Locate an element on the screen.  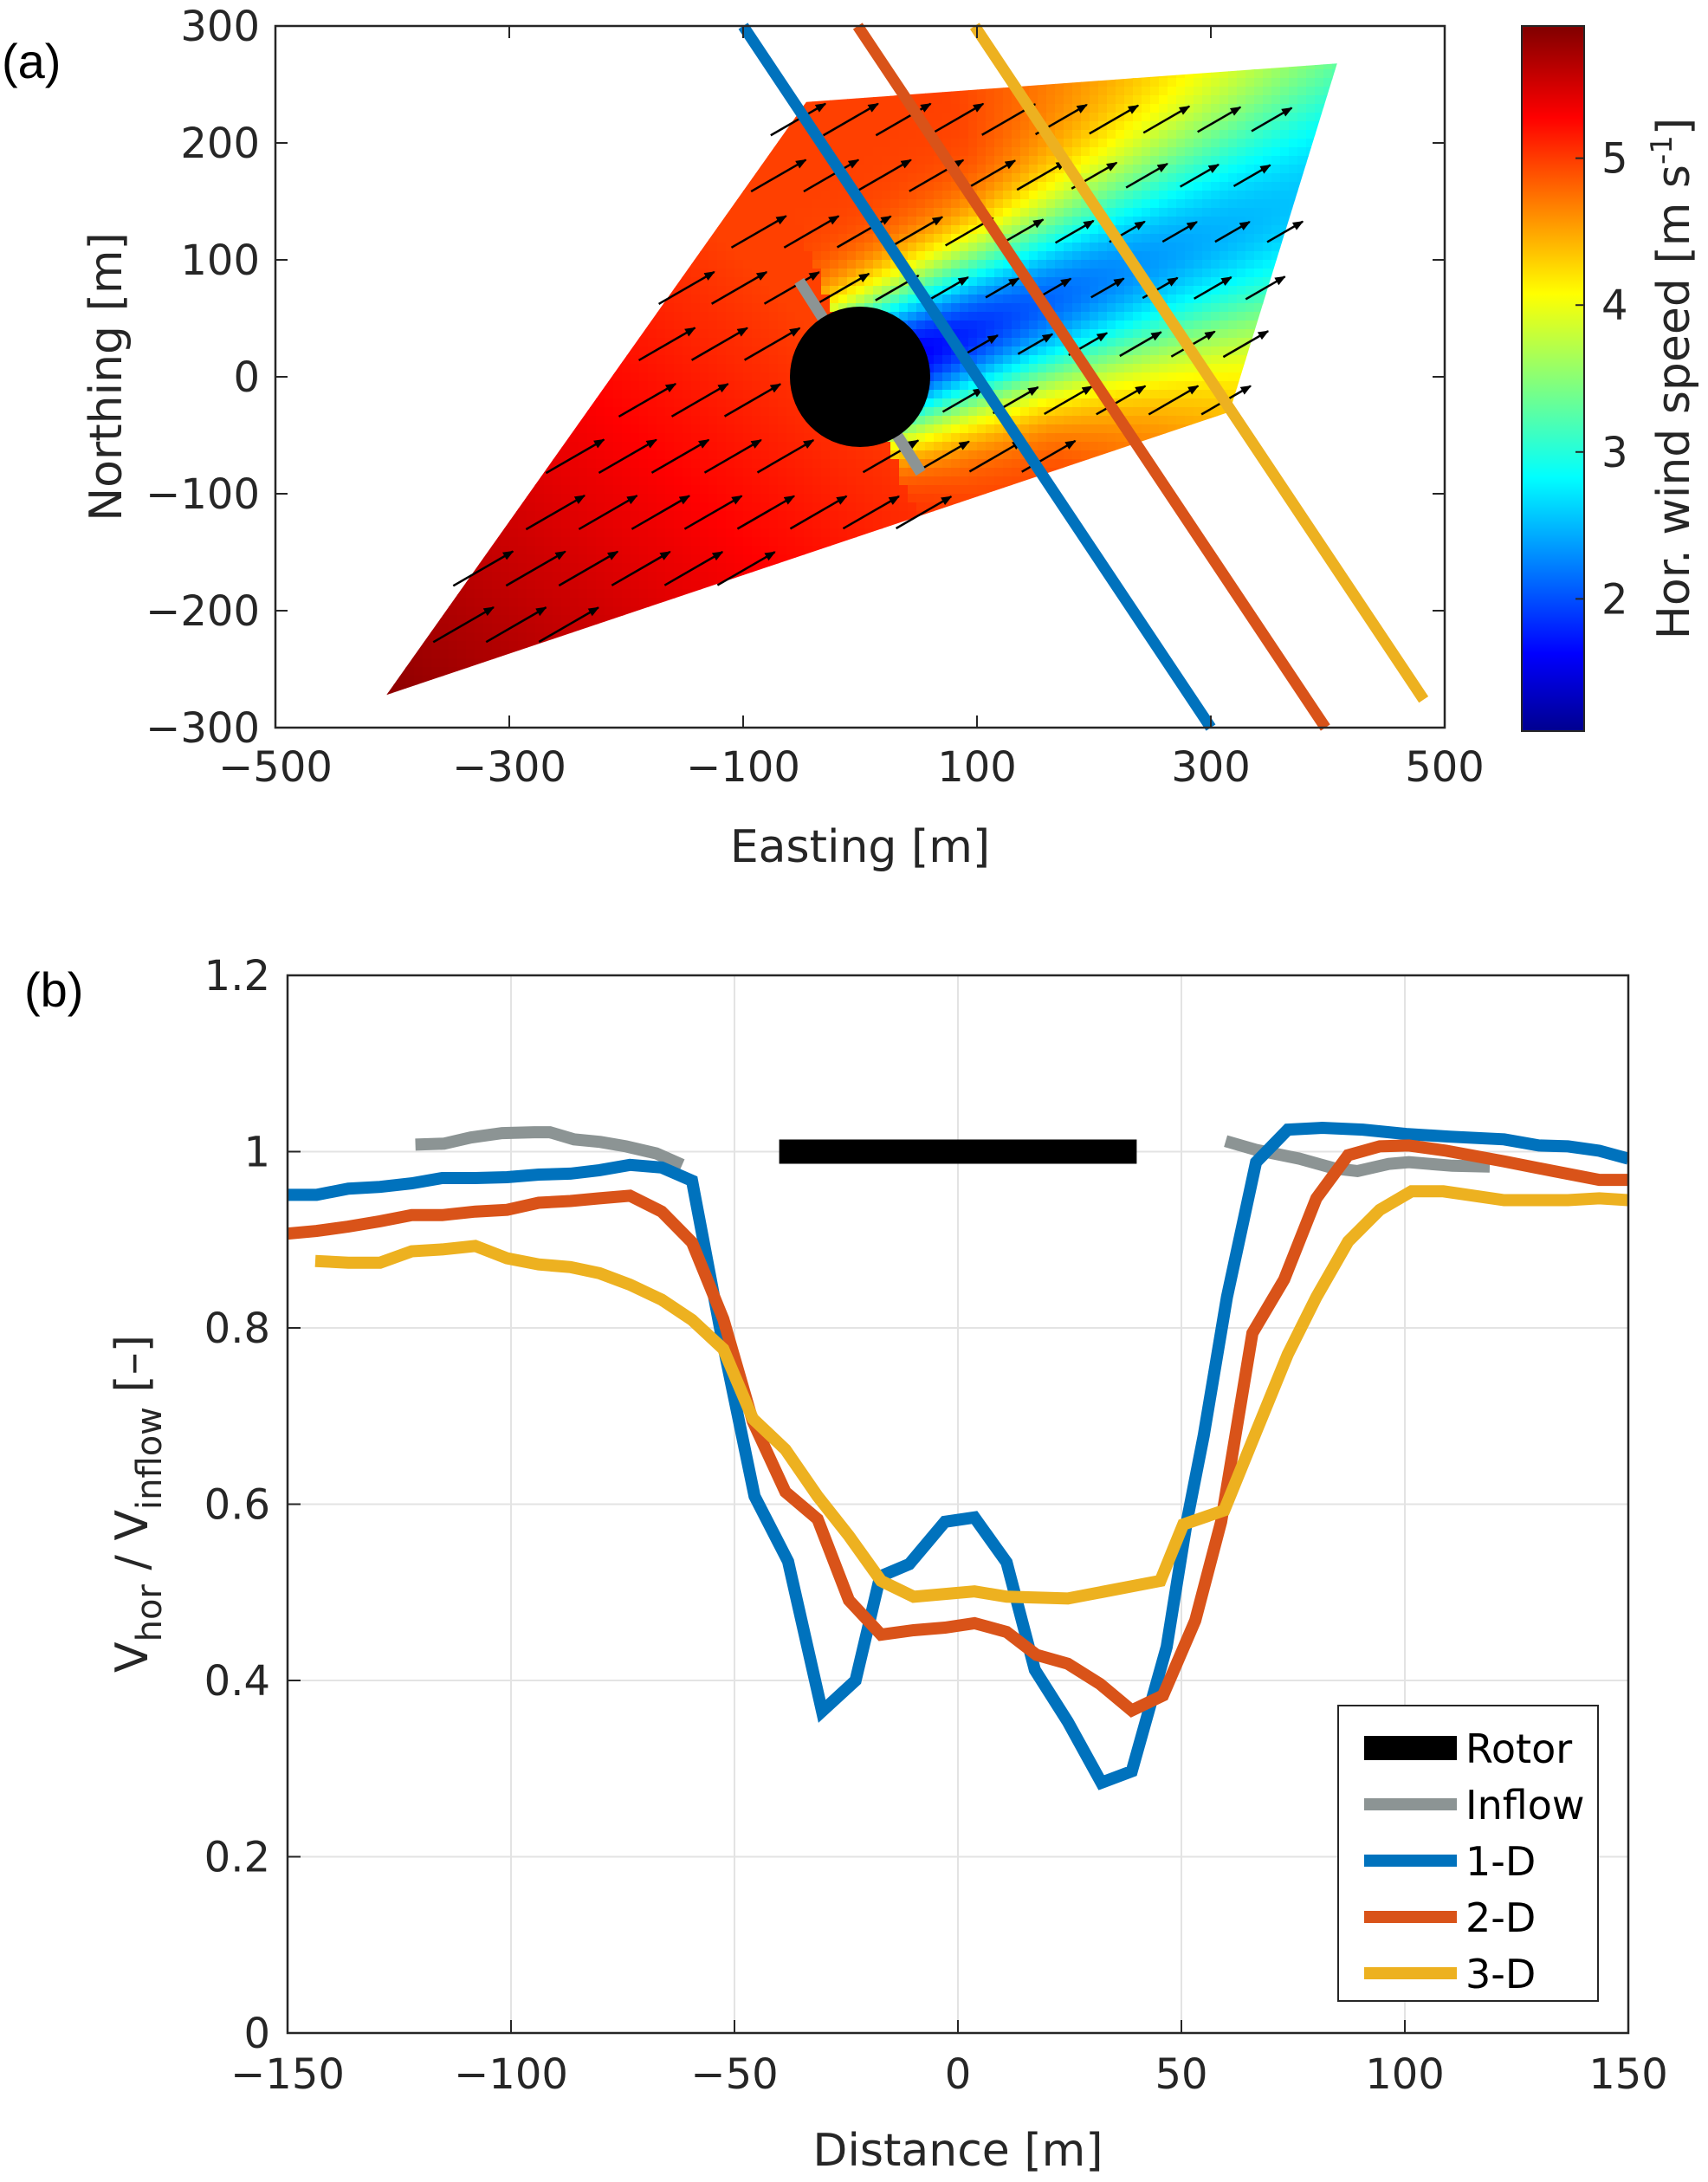
panel-b-ylabel: Vhor / Vinflow [–] is located at coordinates (138, 1504).